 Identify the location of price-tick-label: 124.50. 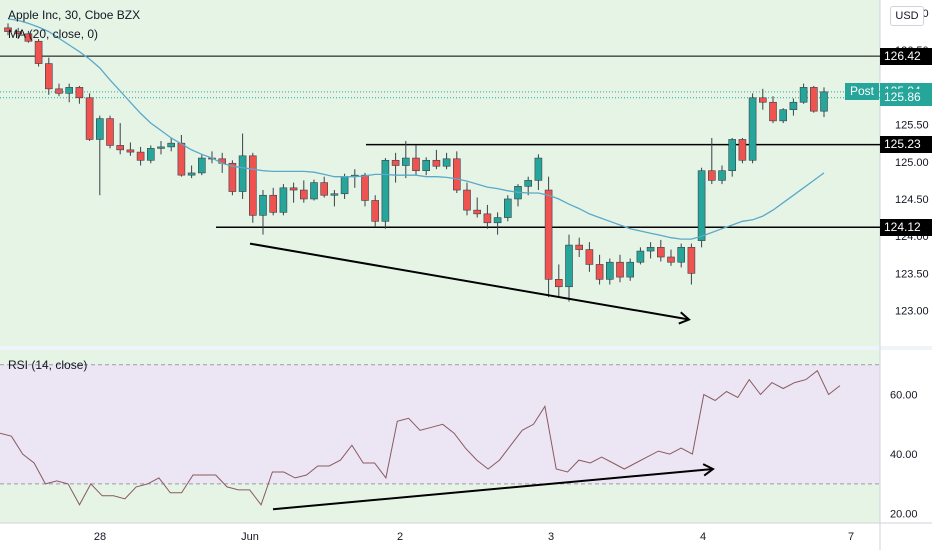
(912, 200).